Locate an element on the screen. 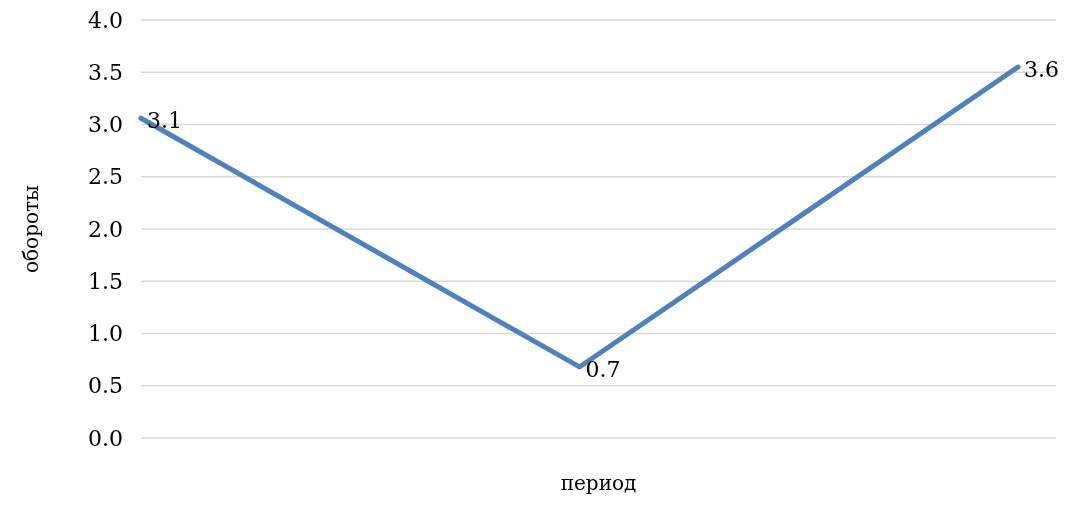 The width and height of the screenshot is (1086, 510). y-tick-label: 3.0 is located at coordinates (105, 125).